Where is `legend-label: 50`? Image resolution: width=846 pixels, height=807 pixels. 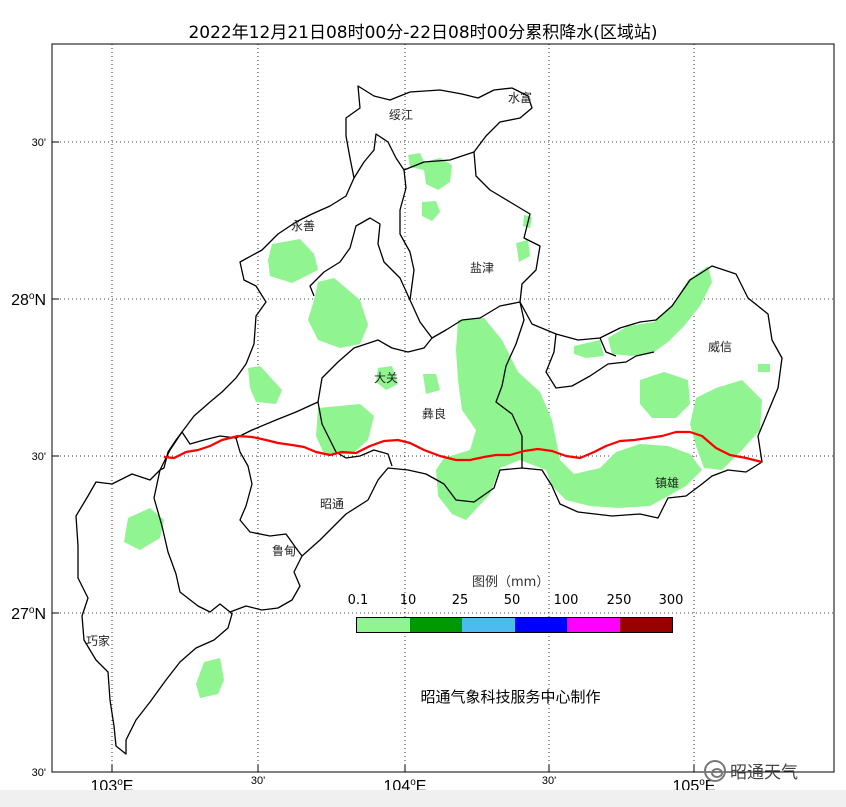 legend-label: 50 is located at coordinates (512, 600).